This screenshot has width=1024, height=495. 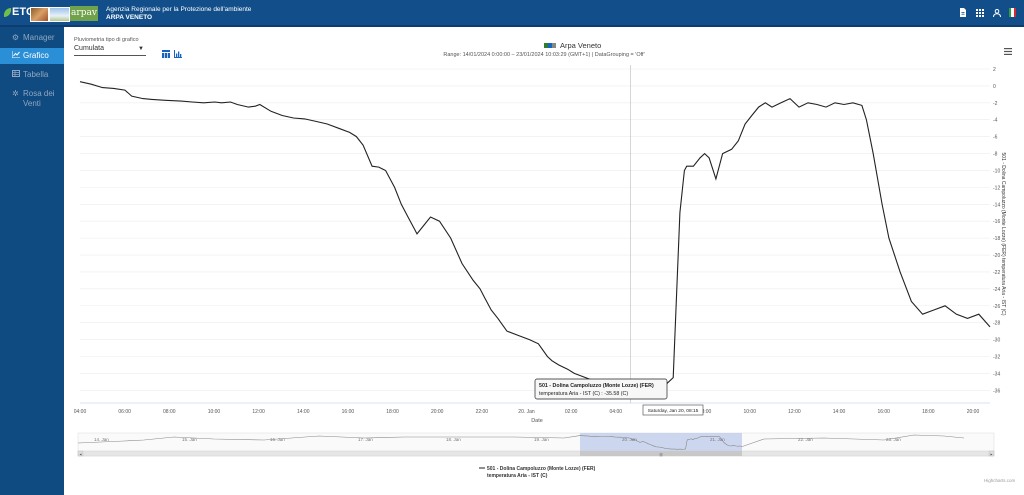 I want to click on x-tick-label: 20:00, so click(x=437, y=412).